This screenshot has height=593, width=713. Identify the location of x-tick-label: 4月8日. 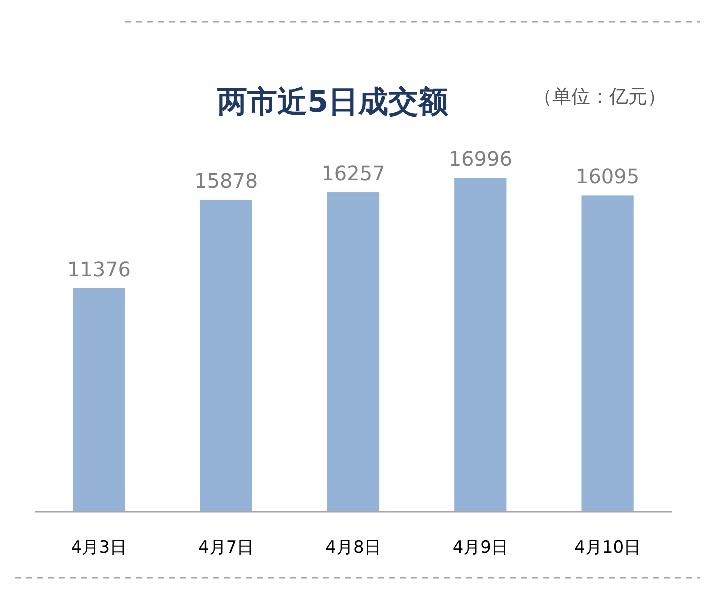
(354, 548).